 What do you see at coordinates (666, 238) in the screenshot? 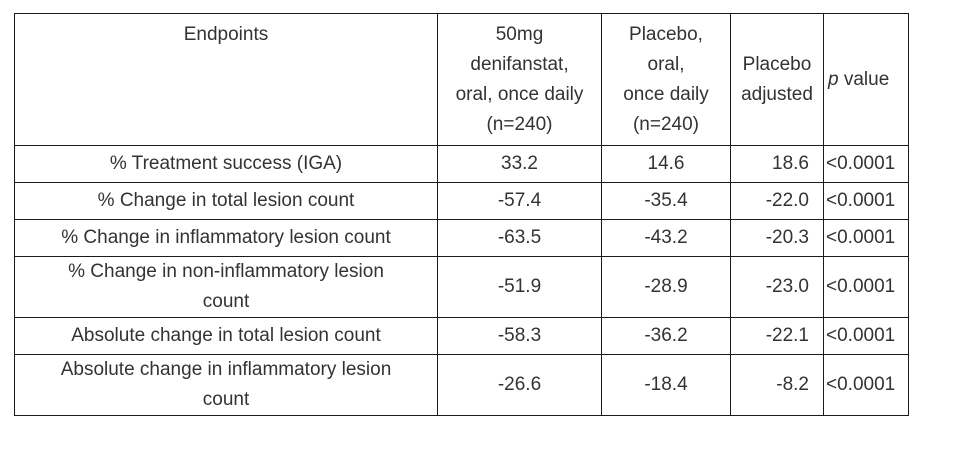
I see `placebo-value-cell: -43.2` at bounding box center [666, 238].